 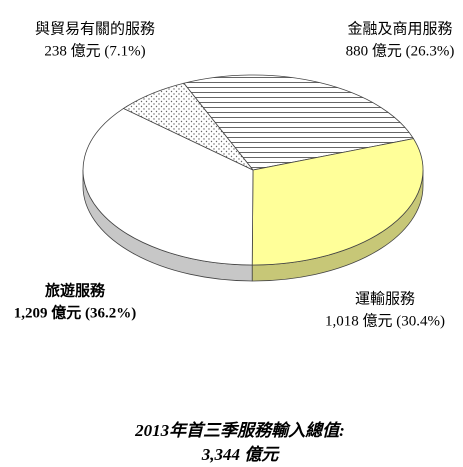 What do you see at coordinates (75, 312) in the screenshot?
I see `value-label: 1,209 億元 (36.2%)` at bounding box center [75, 312].